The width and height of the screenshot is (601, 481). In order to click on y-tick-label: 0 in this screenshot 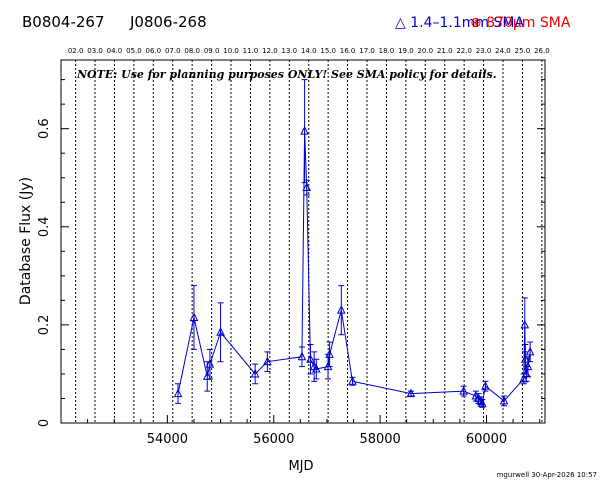, I will do `click(44, 423)`.